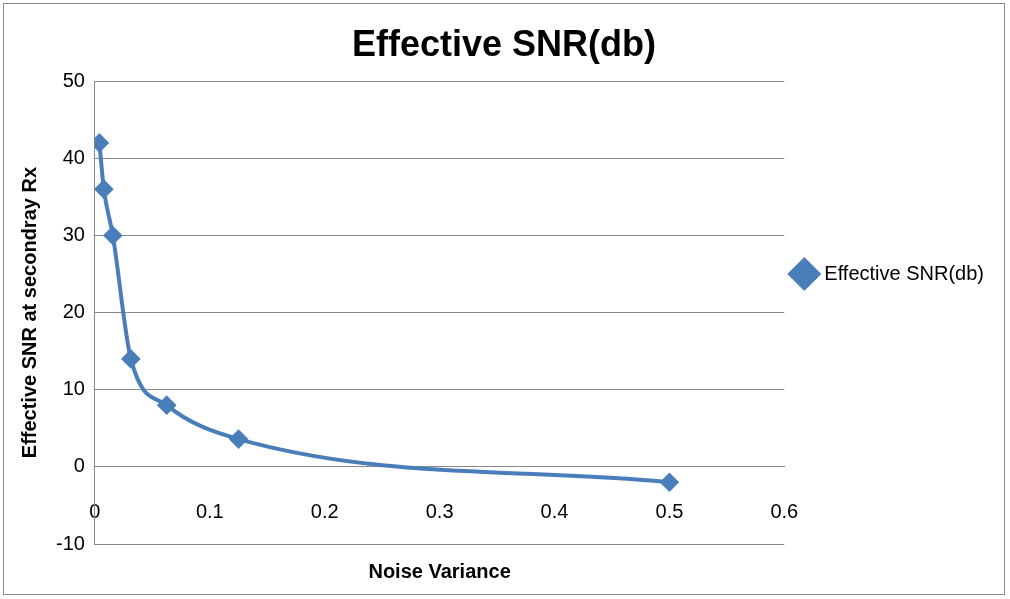 The height and width of the screenshot is (599, 1010). Describe the element at coordinates (439, 570) in the screenshot. I see `x-axis-title: Noise Variance` at that location.